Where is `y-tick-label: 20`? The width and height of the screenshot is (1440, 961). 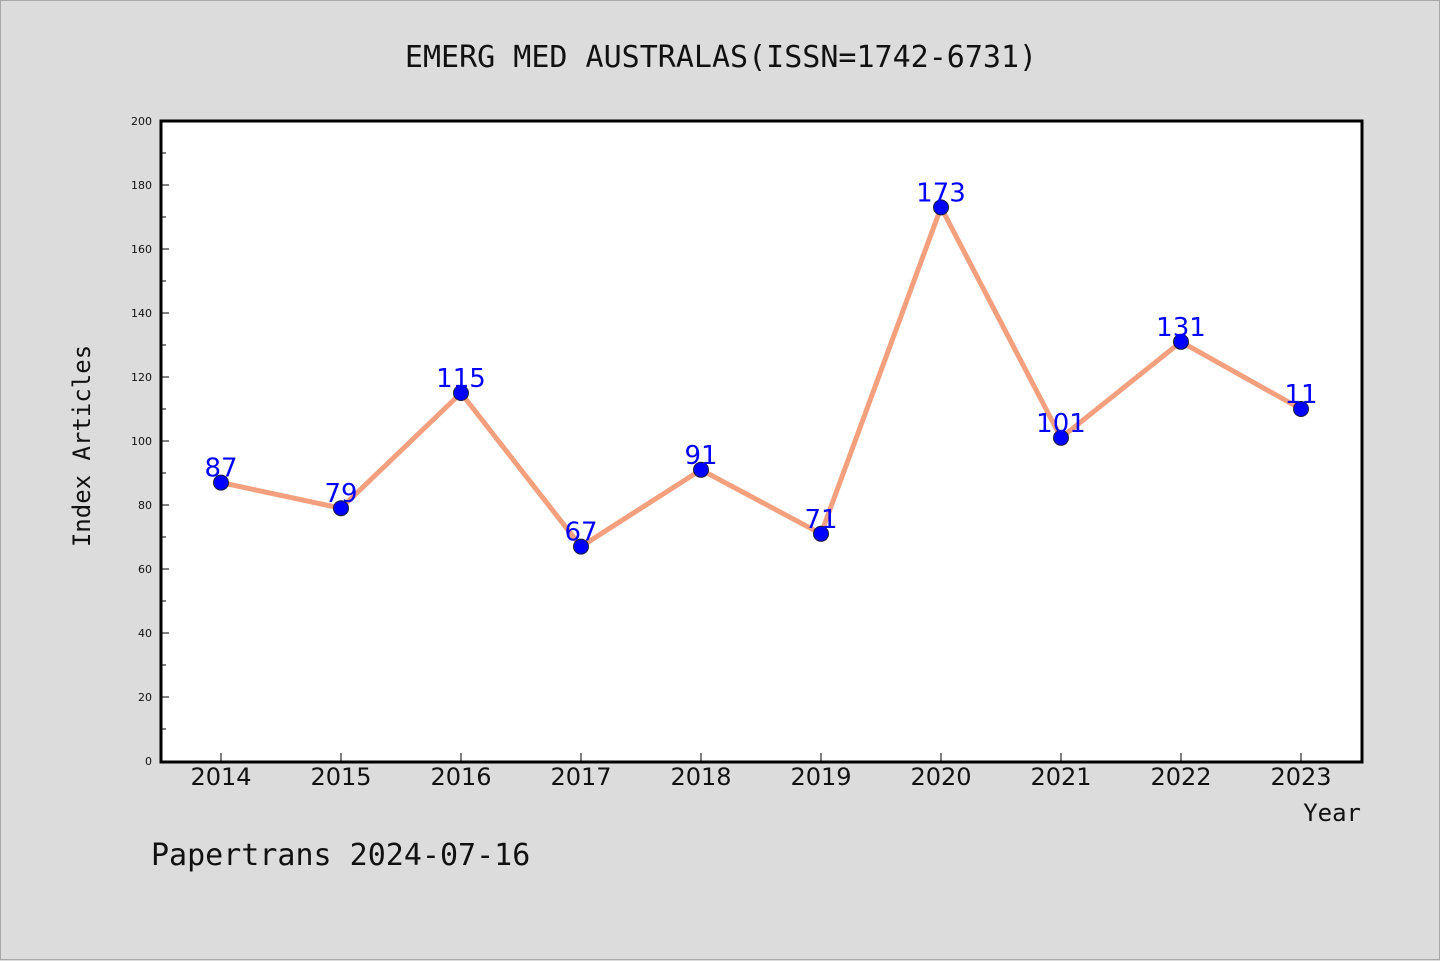 y-tick-label: 20 is located at coordinates (145, 697).